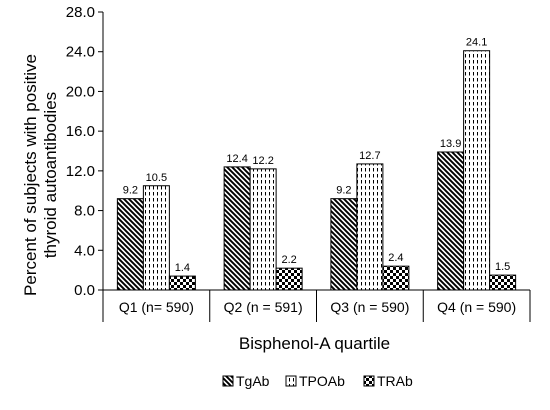 This screenshot has width=550, height=410. What do you see at coordinates (263, 307) in the screenshot?
I see `x-category-label: Q2 (n = 591)` at bounding box center [263, 307].